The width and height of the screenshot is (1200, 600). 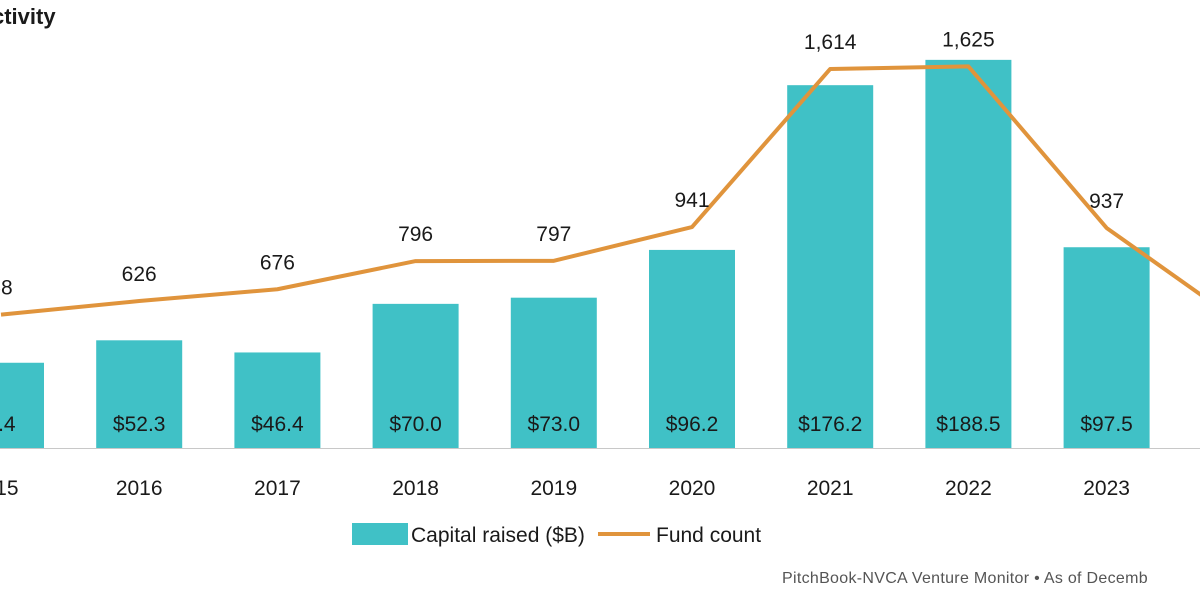 What do you see at coordinates (830, 266) in the screenshot?
I see `bar-2021` at bounding box center [830, 266].